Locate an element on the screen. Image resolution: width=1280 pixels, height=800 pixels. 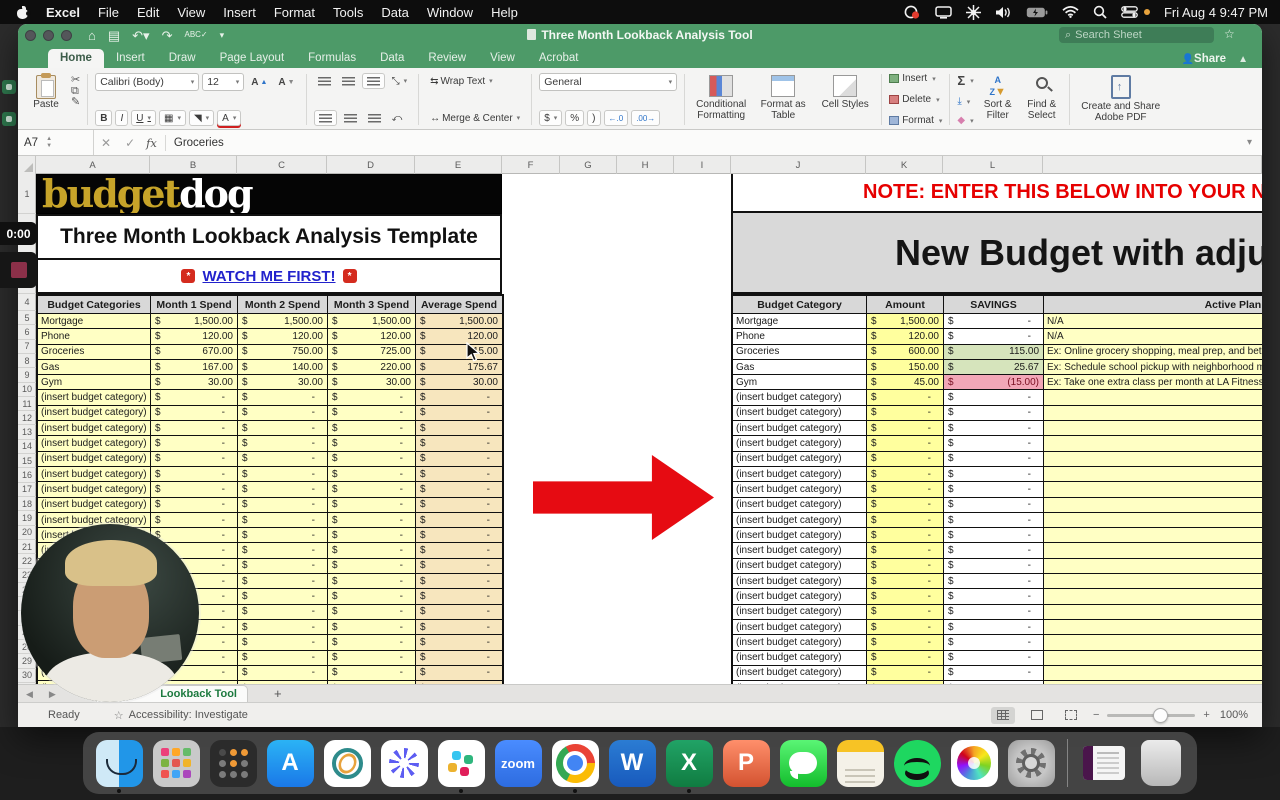
page-layout-view-button is located at coordinates (1037, 715).